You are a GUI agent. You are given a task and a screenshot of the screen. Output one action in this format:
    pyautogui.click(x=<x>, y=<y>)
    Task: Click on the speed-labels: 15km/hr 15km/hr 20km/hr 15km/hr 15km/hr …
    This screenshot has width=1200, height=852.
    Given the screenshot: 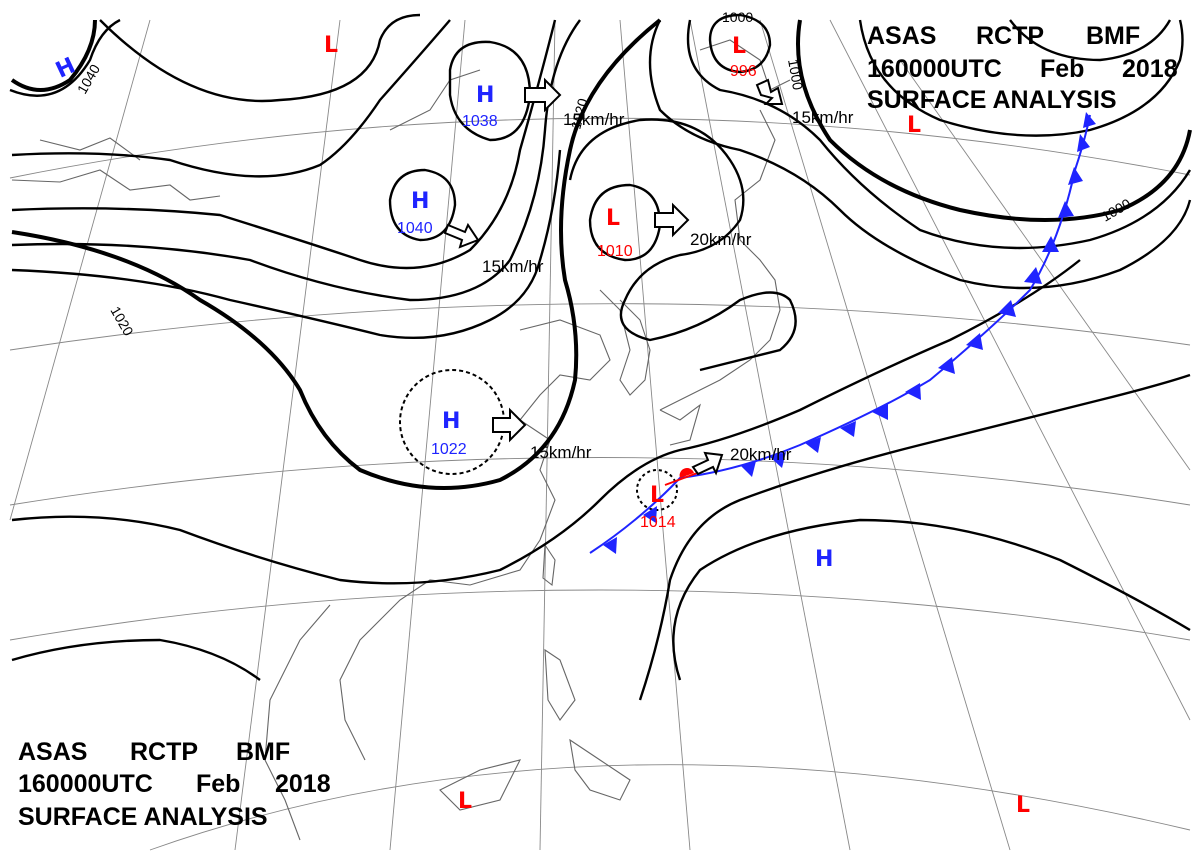 What is the action you would take?
    pyautogui.click(x=668, y=286)
    